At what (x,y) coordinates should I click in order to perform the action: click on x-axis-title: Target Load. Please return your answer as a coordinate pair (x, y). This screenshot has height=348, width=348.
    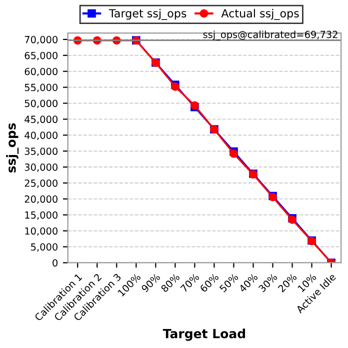
    Looking at the image, I should click on (204, 334).